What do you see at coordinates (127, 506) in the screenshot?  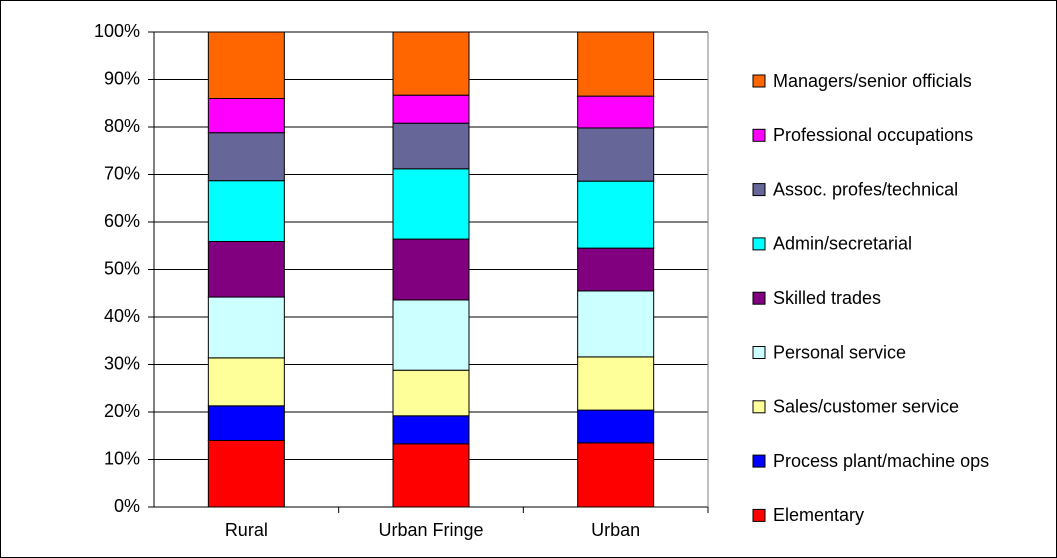 I see `y-tick-label: 0%` at bounding box center [127, 506].